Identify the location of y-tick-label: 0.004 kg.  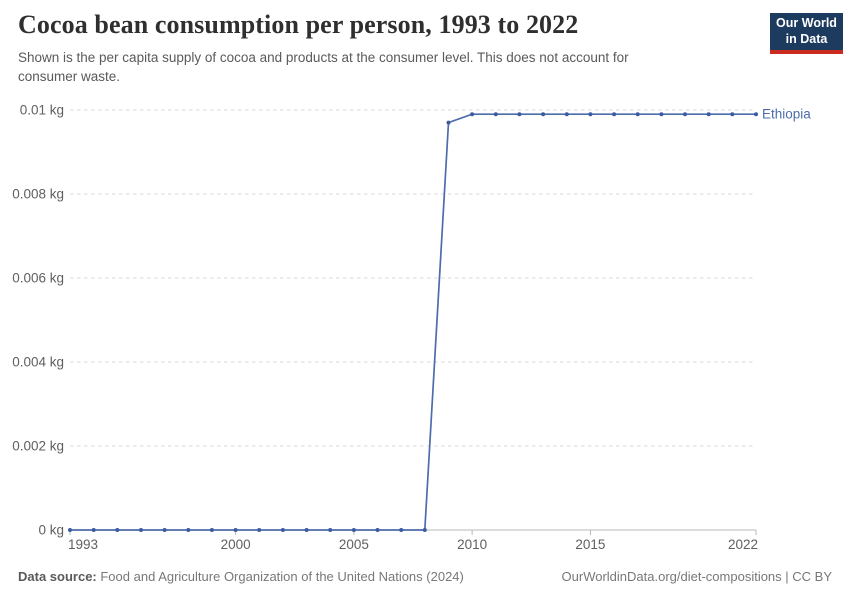
(38, 362).